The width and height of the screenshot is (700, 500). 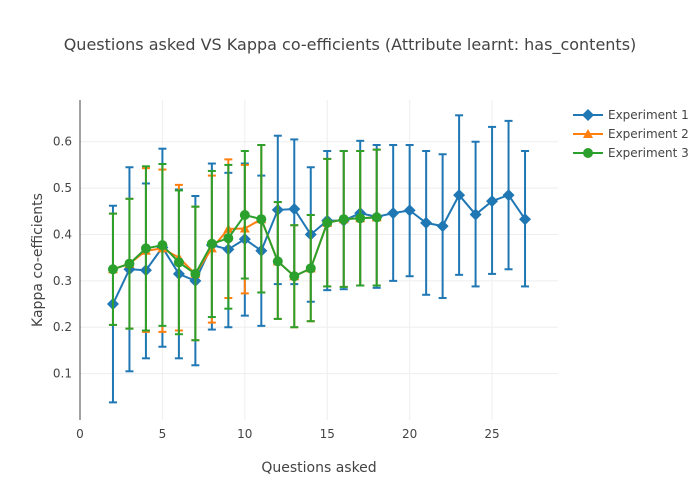 I want to click on x-tick-label: 10, so click(x=244, y=434).